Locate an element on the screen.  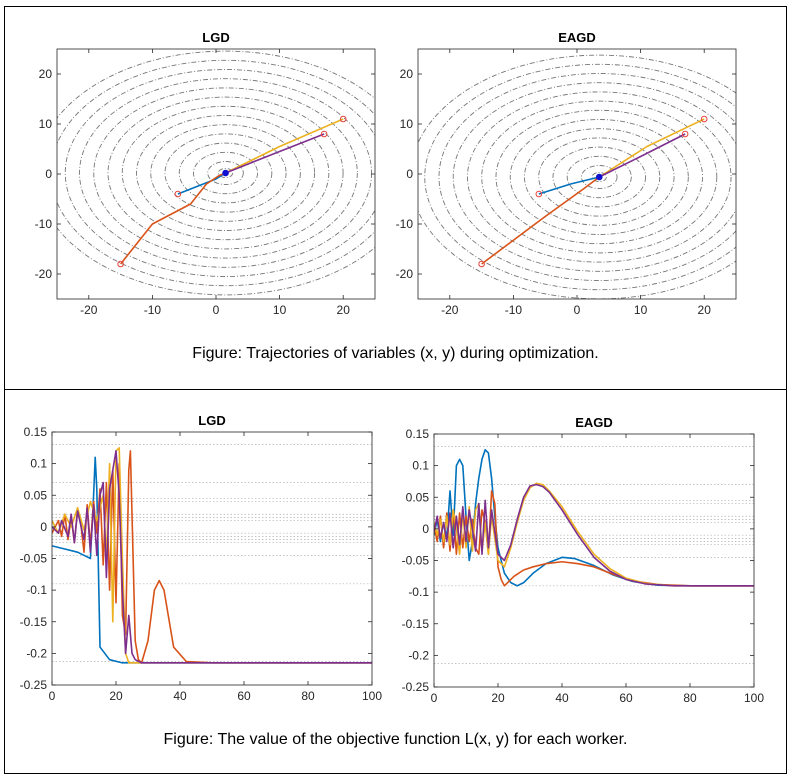
x-tick-label: -20 is located at coordinates (450, 310).